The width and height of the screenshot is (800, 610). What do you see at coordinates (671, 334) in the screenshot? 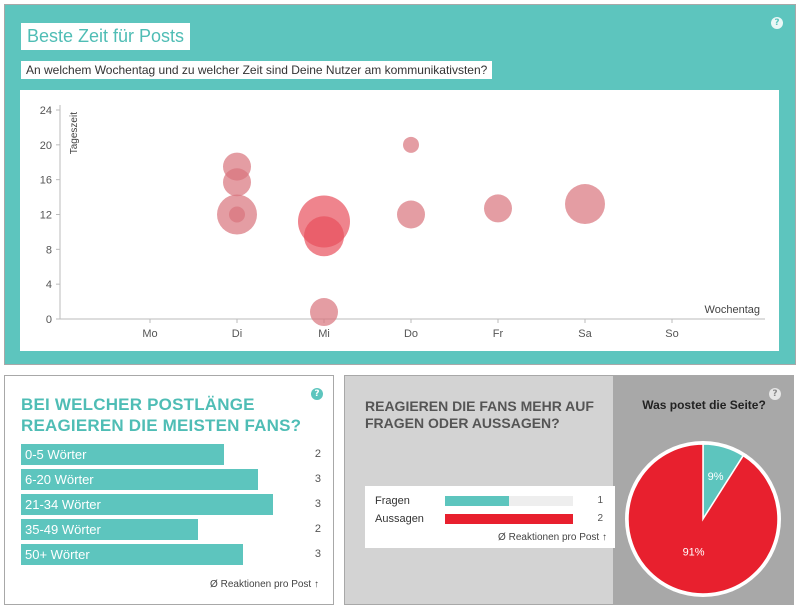
I see `x-tick-label: So` at bounding box center [671, 334].